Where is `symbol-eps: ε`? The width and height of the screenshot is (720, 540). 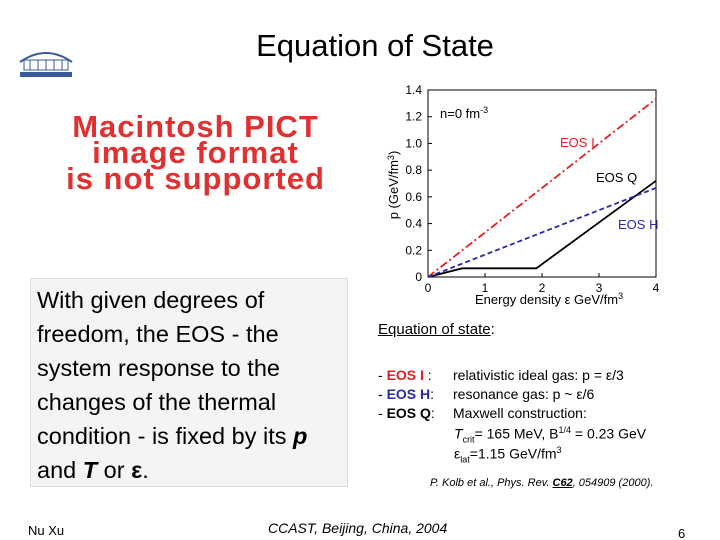
symbol-eps: ε is located at coordinates (137, 470).